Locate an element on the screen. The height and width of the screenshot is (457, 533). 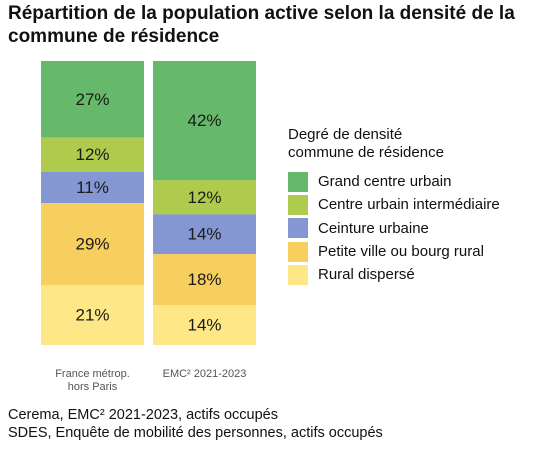
legend-item-rural-disperse: Rural dispersé is located at coordinates (410, 274).